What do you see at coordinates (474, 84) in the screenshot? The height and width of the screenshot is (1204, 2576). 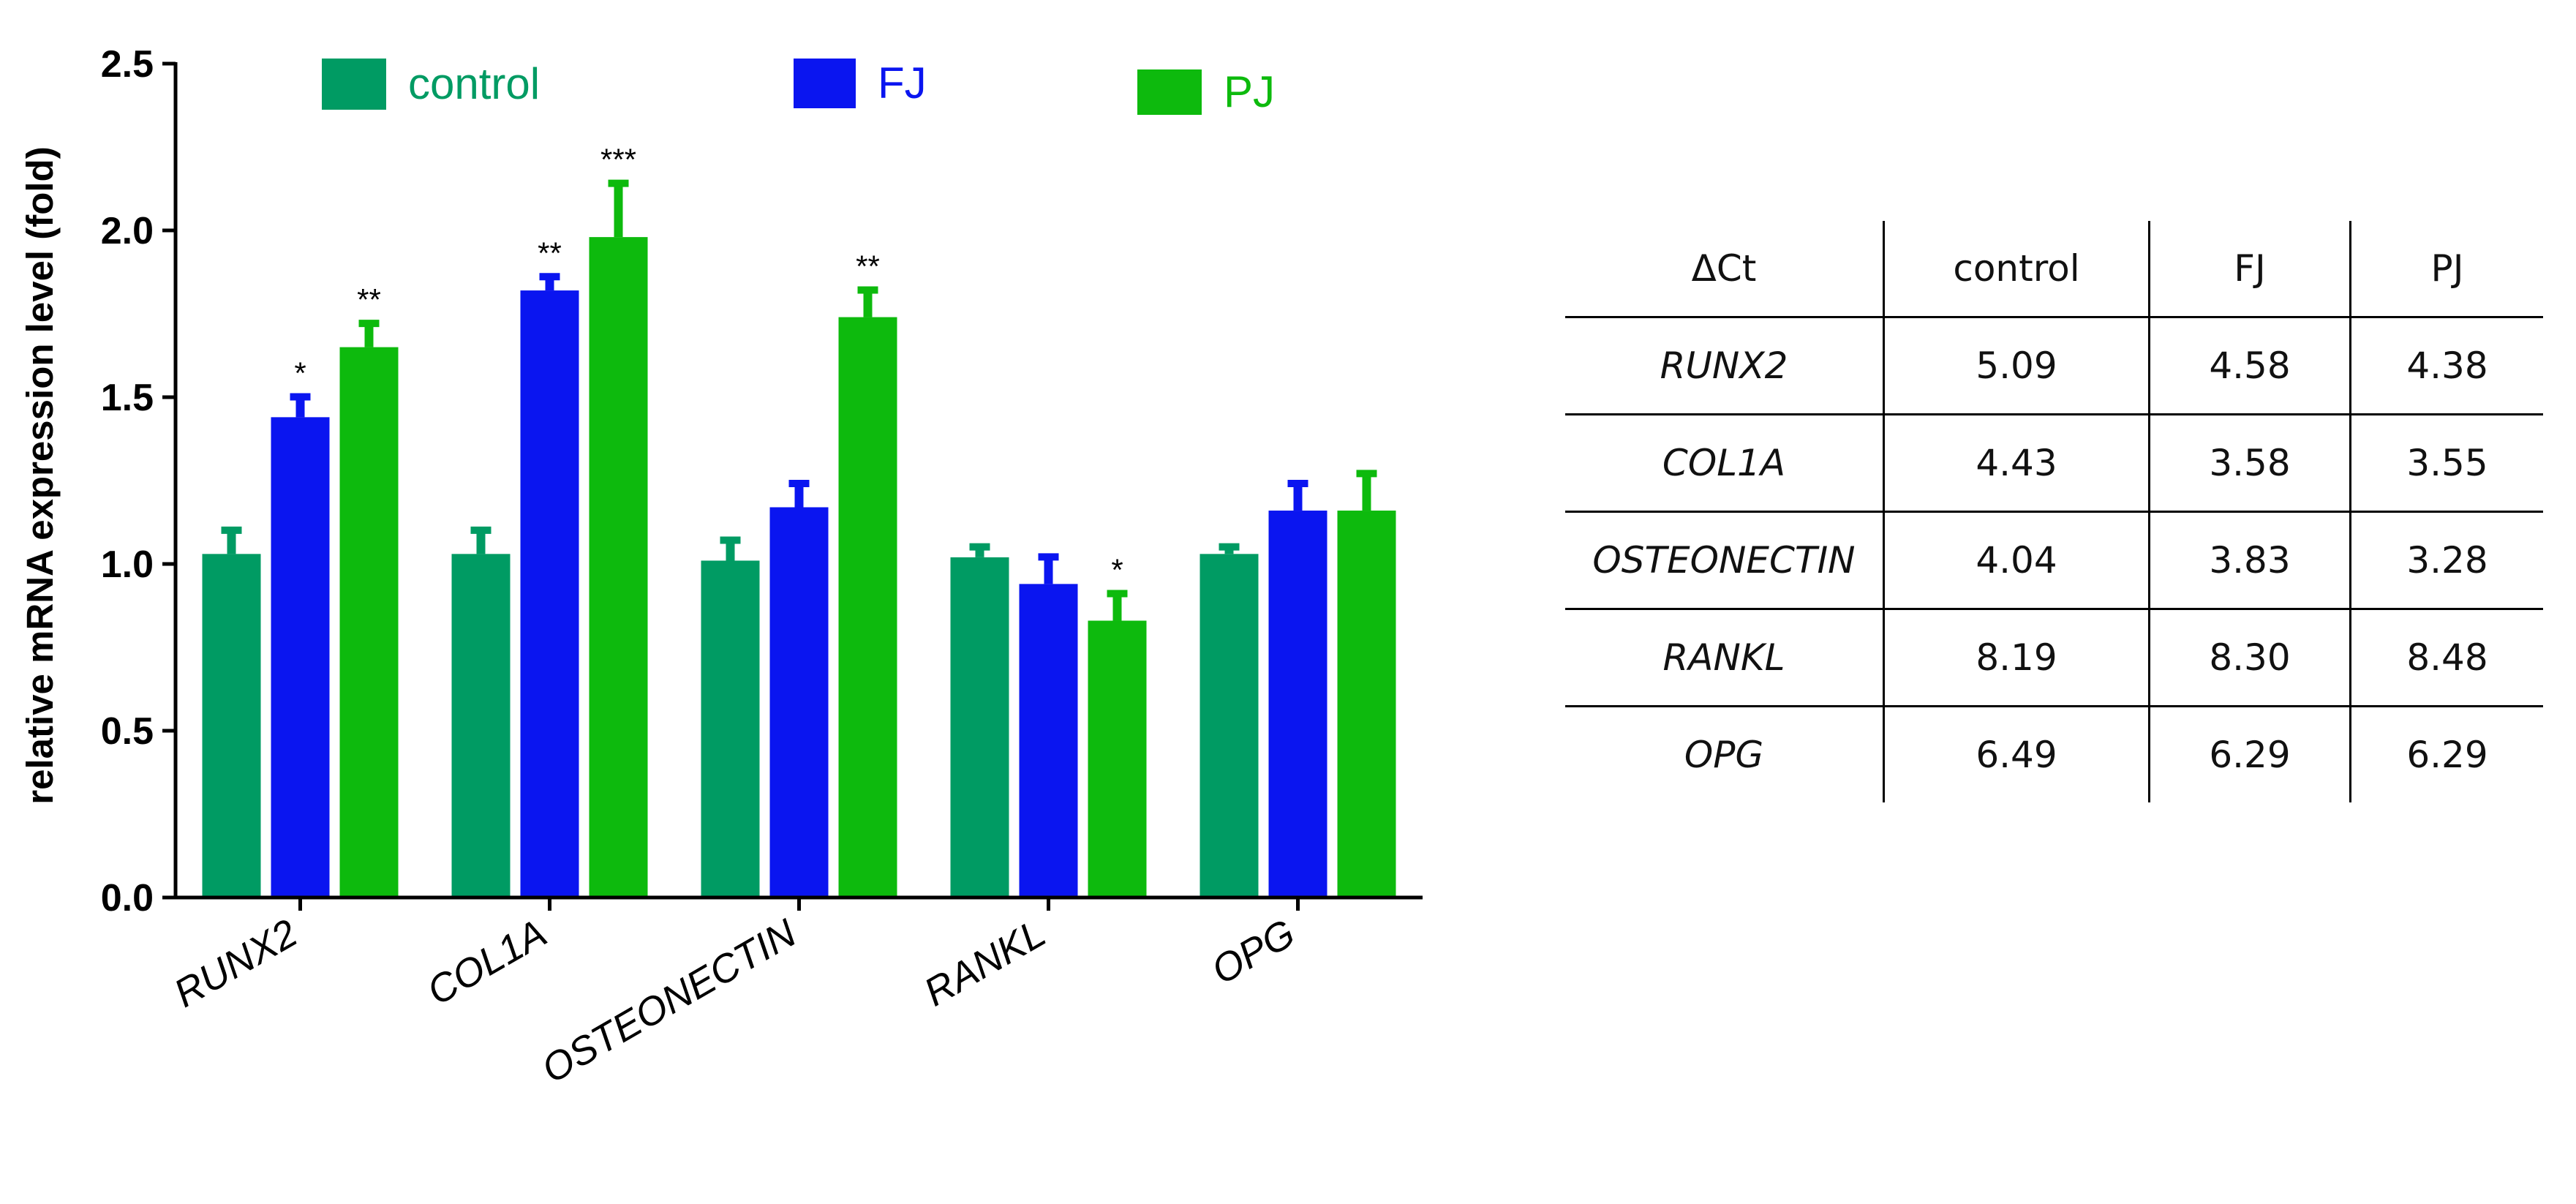 I see `legend-label-control: control` at bounding box center [474, 84].